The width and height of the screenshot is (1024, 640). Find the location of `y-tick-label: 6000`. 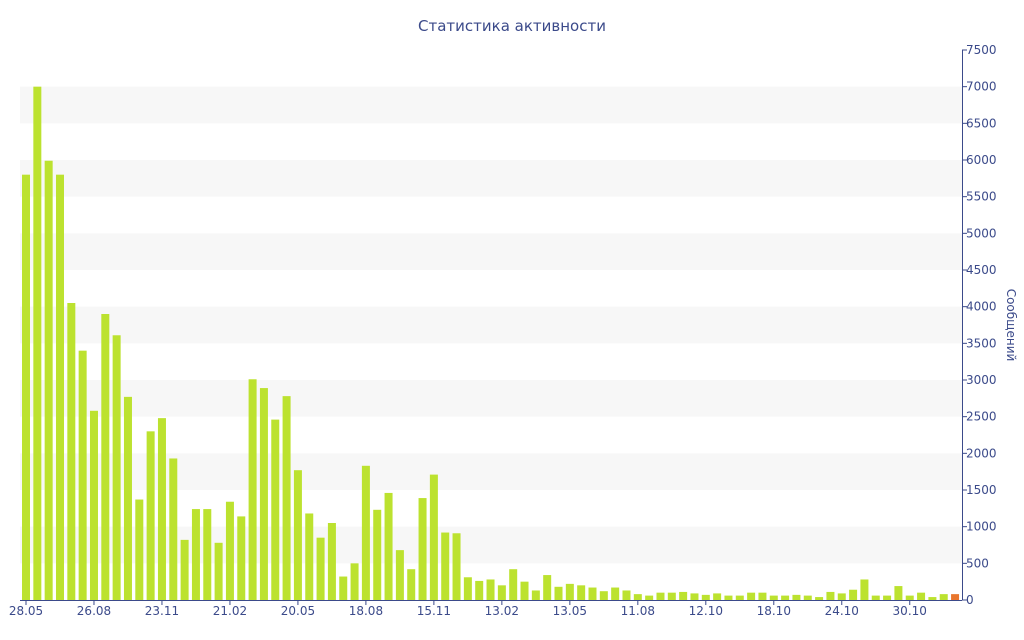

y-tick-label: 6000 is located at coordinates (981, 160).